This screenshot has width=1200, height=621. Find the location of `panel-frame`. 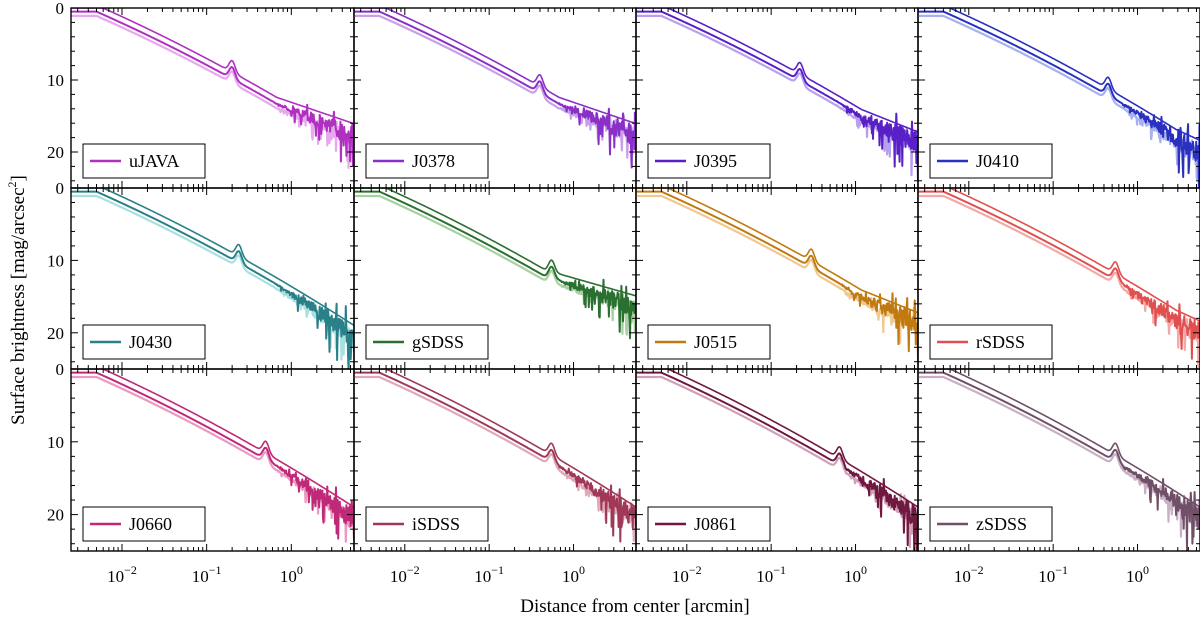

panel-frame is located at coordinates (1058, 460).